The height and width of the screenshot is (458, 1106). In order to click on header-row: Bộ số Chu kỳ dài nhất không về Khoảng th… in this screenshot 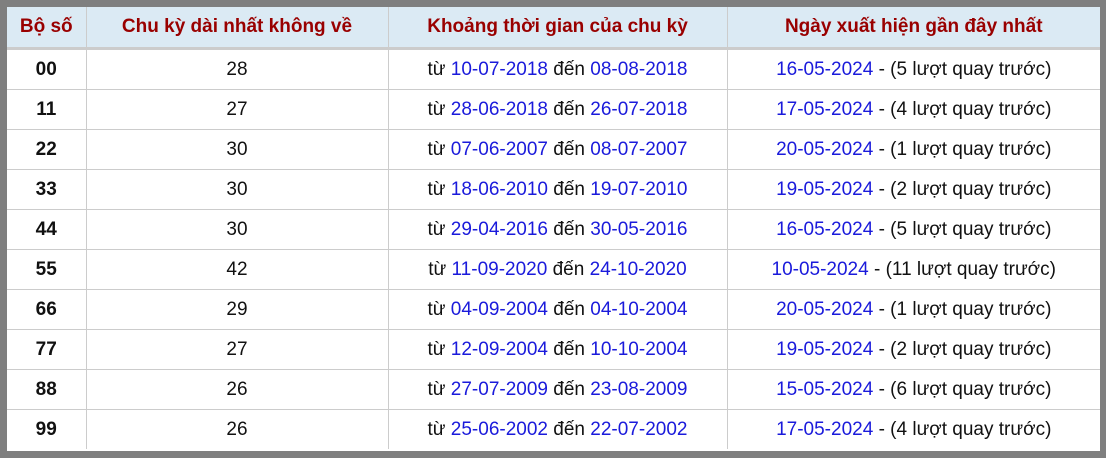, I will do `click(553, 28)`.